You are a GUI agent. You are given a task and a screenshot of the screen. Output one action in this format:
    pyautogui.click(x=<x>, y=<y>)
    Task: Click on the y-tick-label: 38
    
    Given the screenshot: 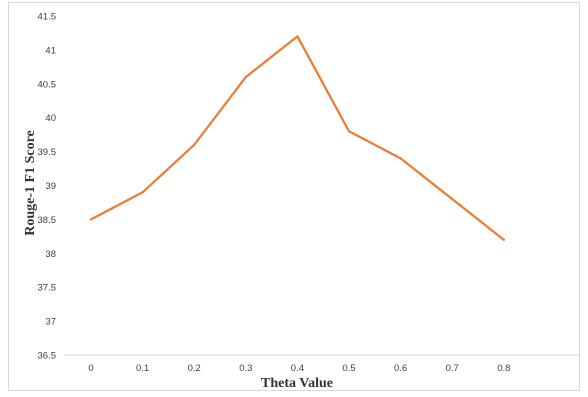 What is the action you would take?
    pyautogui.click(x=50, y=254)
    